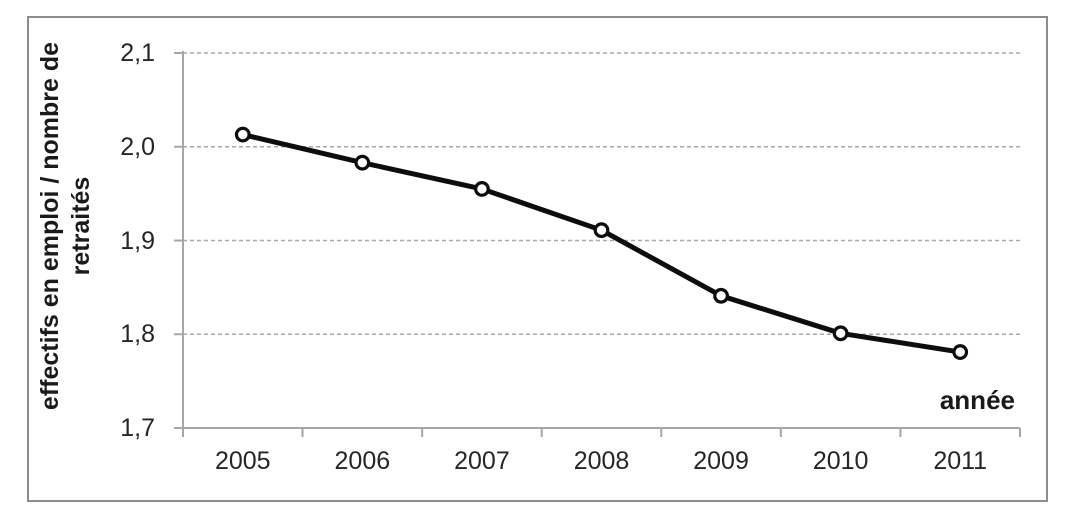 Image resolution: width=1072 pixels, height=518 pixels. What do you see at coordinates (242, 461) in the screenshot?
I see `x-tick-label: 2005` at bounding box center [242, 461].